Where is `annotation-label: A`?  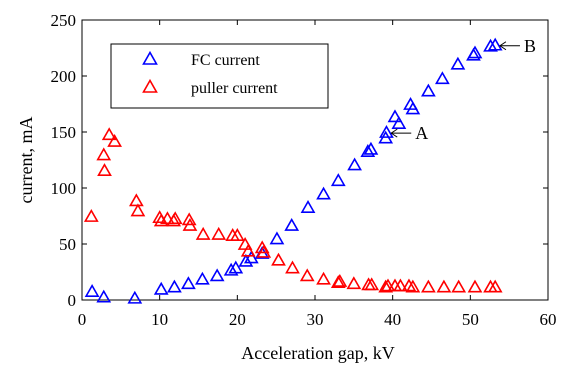 annotation-label: A is located at coordinates (421, 133).